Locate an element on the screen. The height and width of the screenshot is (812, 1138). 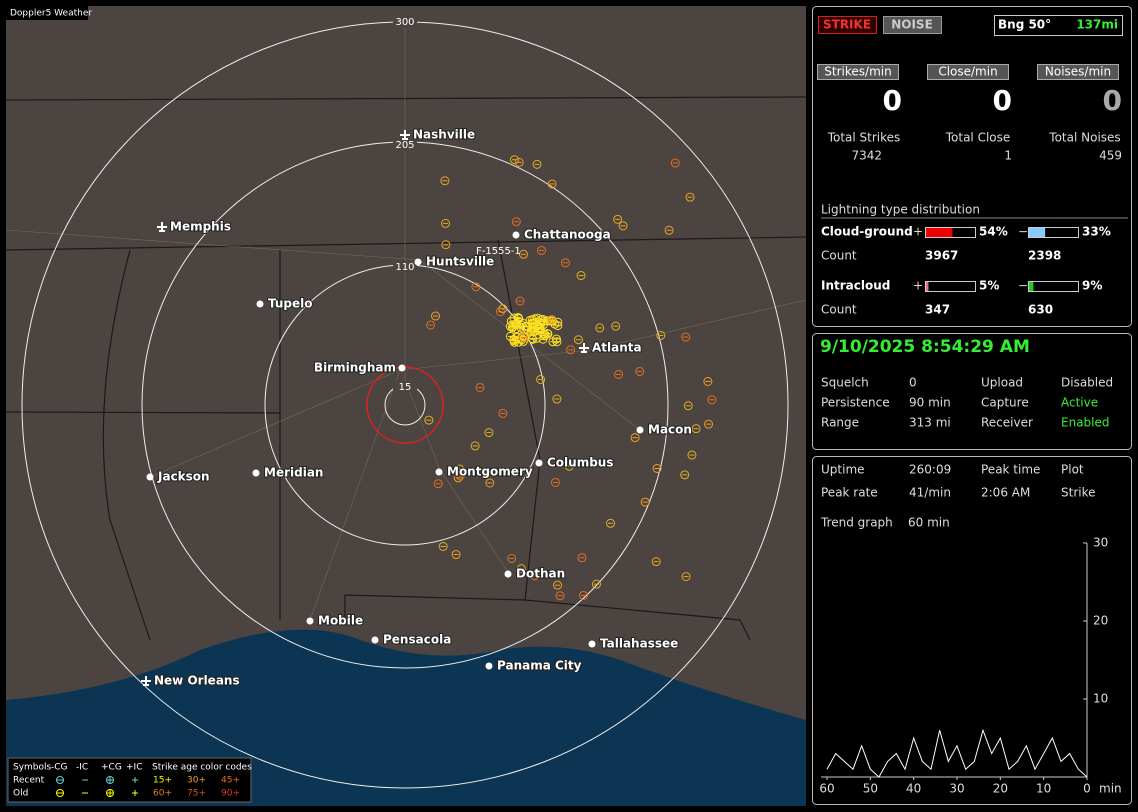
strike-button-label: STRIKE is located at coordinates (847, 25).